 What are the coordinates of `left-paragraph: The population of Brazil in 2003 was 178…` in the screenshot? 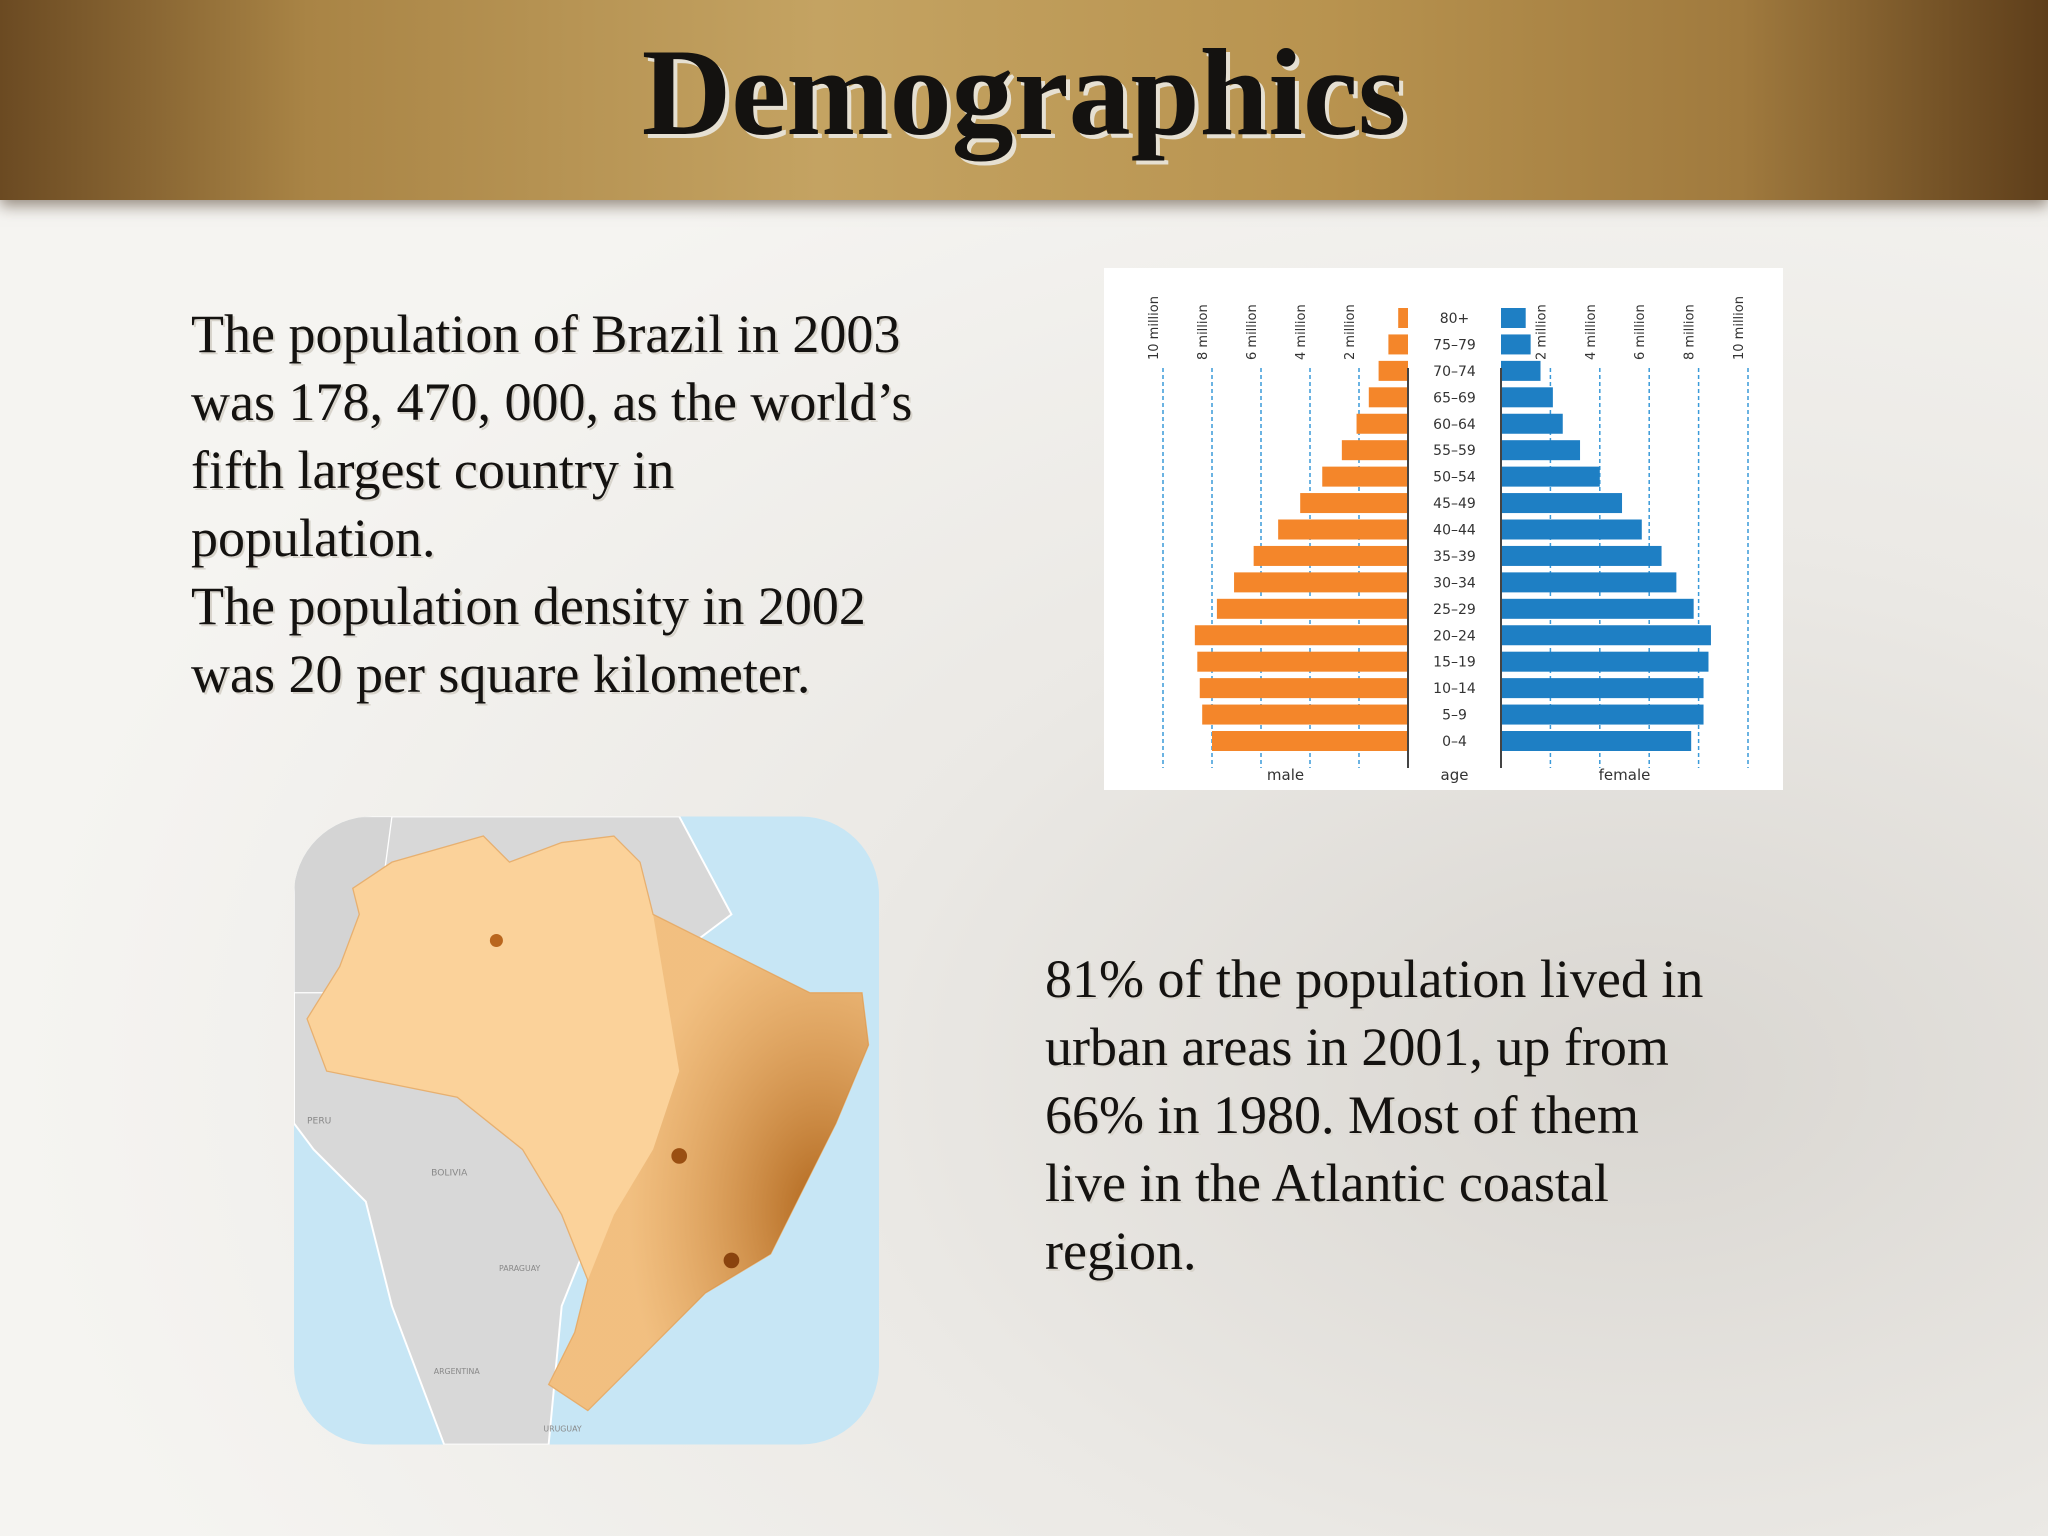 It's located at (551, 504).